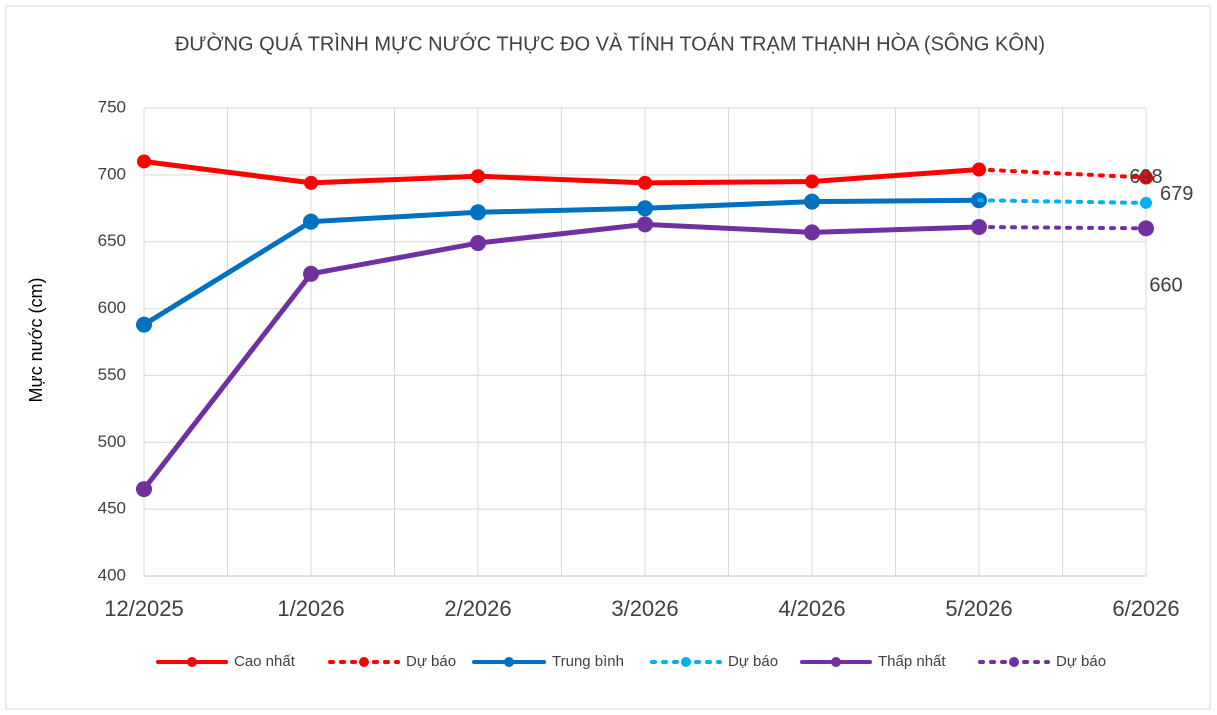 The height and width of the screenshot is (715, 1217). Describe the element at coordinates (112, 374) in the screenshot. I see `y-tick-label: 550` at that location.